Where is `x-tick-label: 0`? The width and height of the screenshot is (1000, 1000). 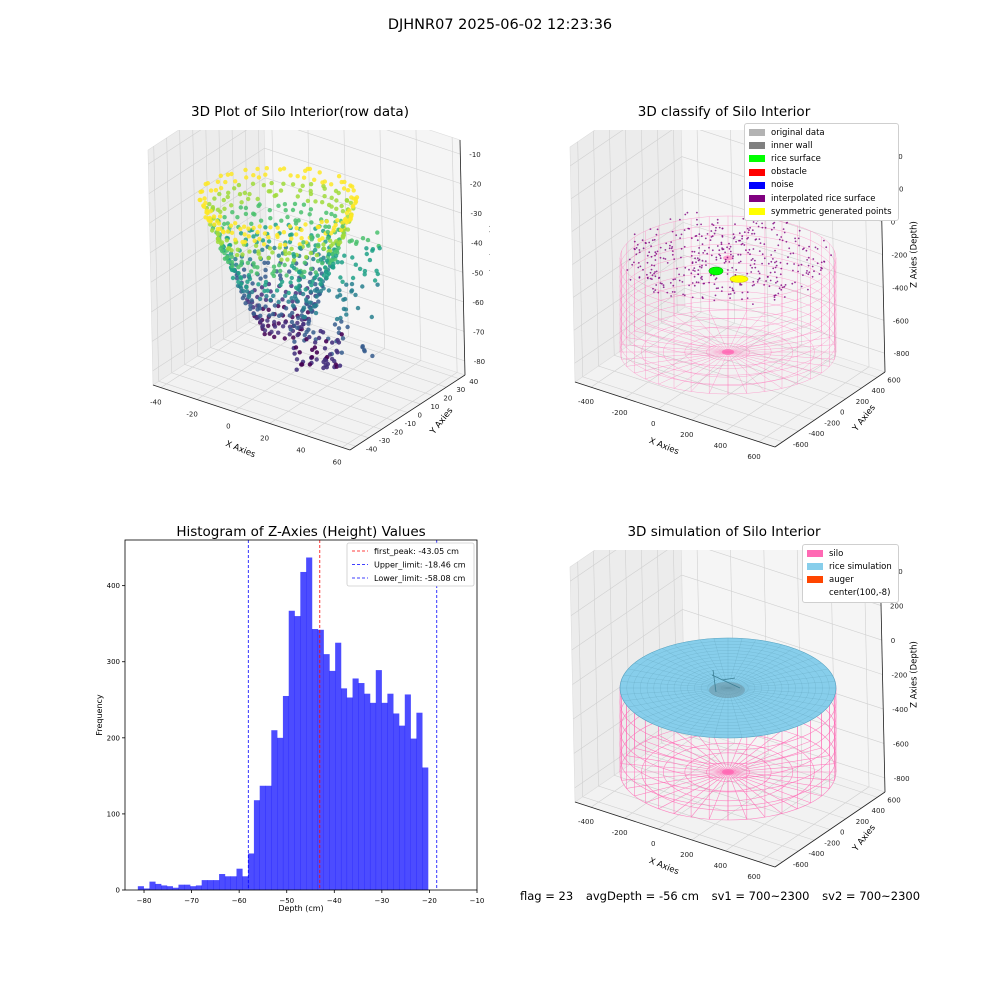
x-tick-label: 0 is located at coordinates (653, 844).